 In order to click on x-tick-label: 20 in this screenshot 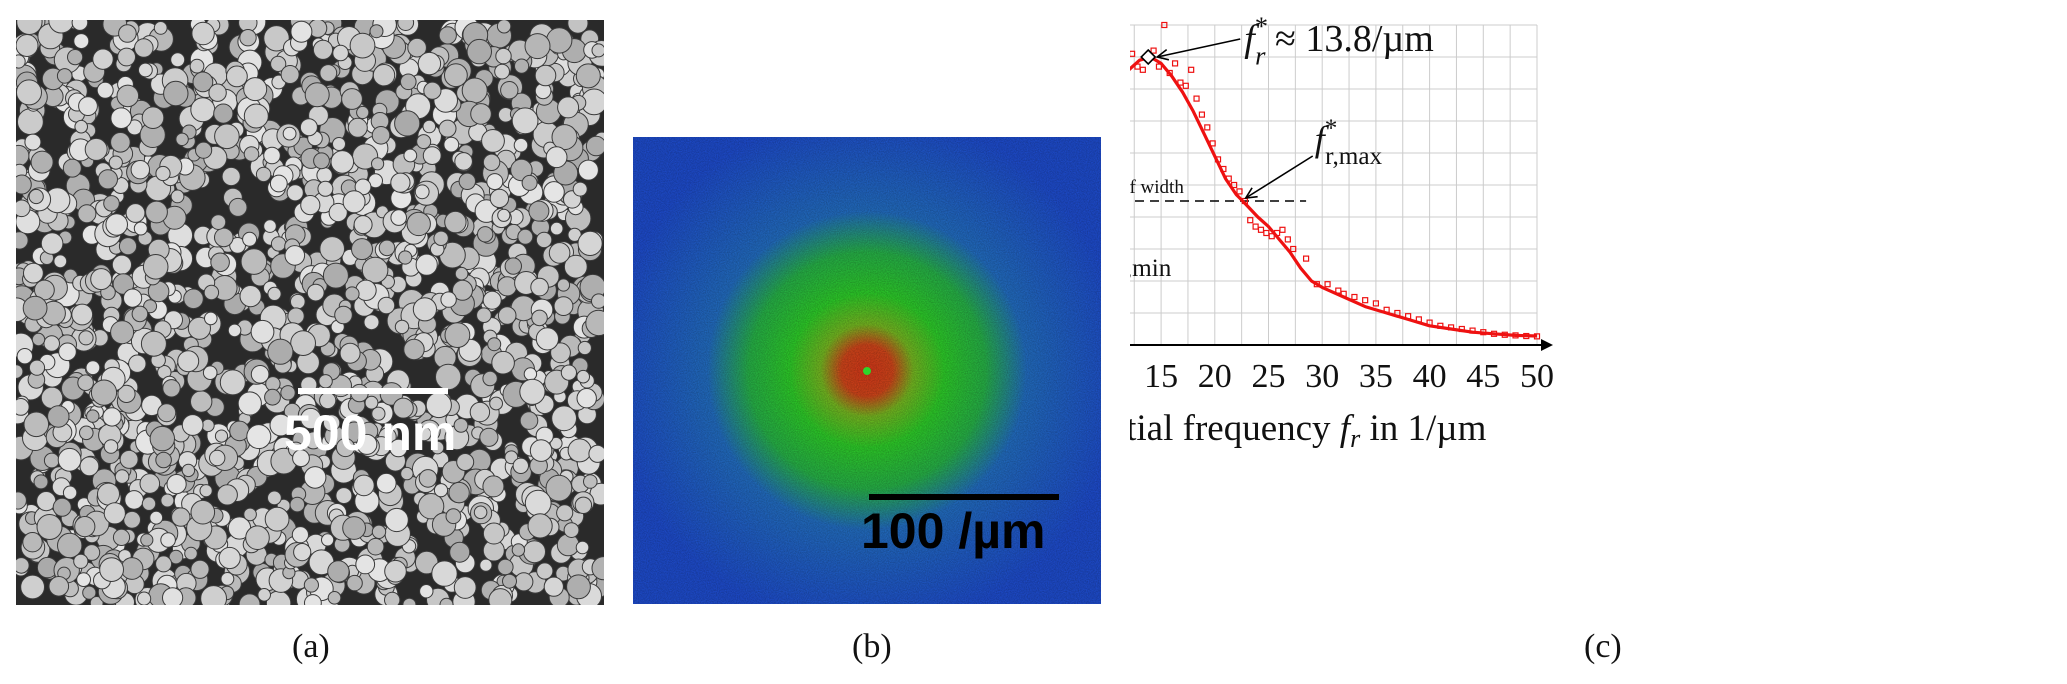, I will do `click(1215, 376)`.